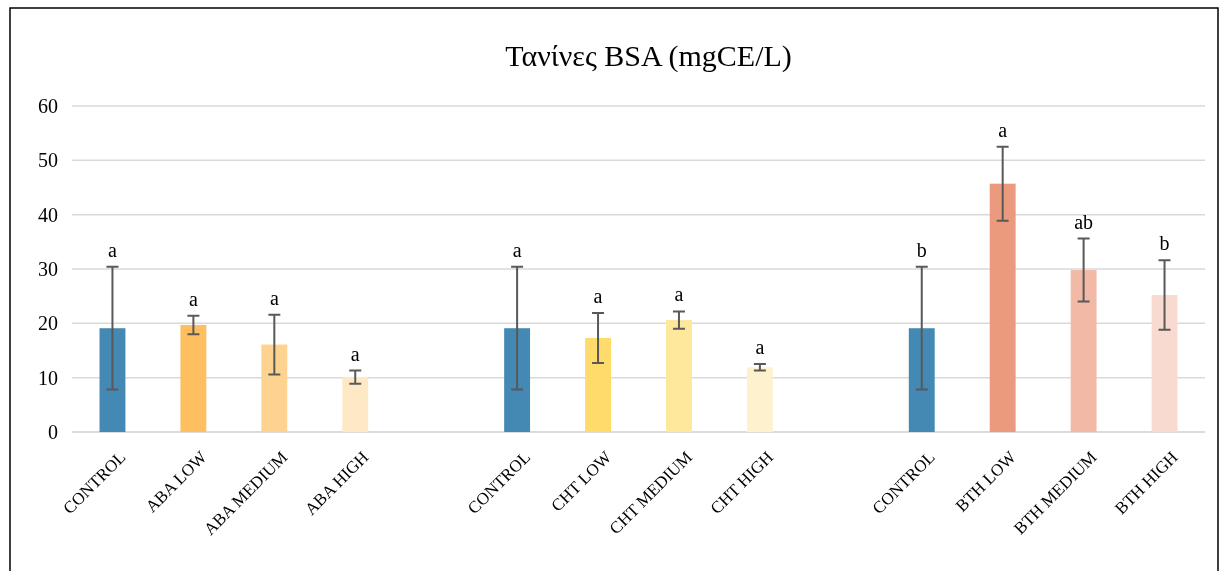 This screenshot has height=571, width=1221. Describe the element at coordinates (48, 377) in the screenshot. I see `y-tick-label: 10` at that location.